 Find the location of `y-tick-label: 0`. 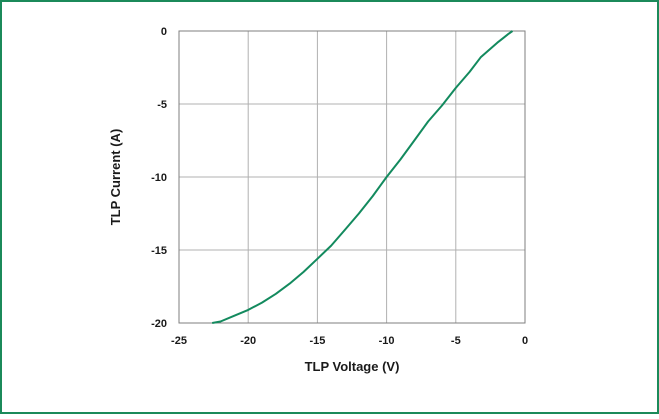

y-tick-label: 0 is located at coordinates (164, 32).